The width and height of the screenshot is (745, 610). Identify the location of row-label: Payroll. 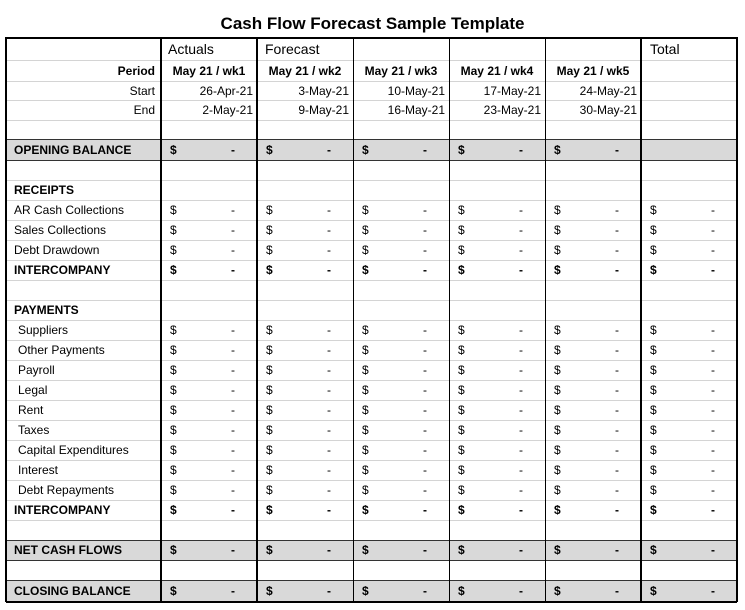
(36, 370).